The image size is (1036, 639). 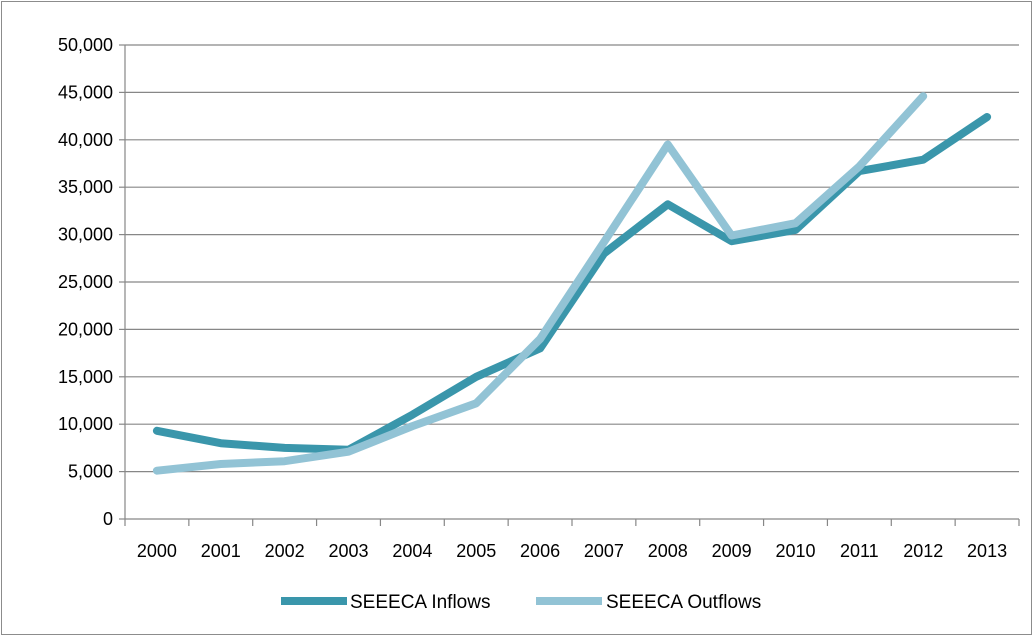 I want to click on y-tick-label: 25,000, so click(x=85, y=282).